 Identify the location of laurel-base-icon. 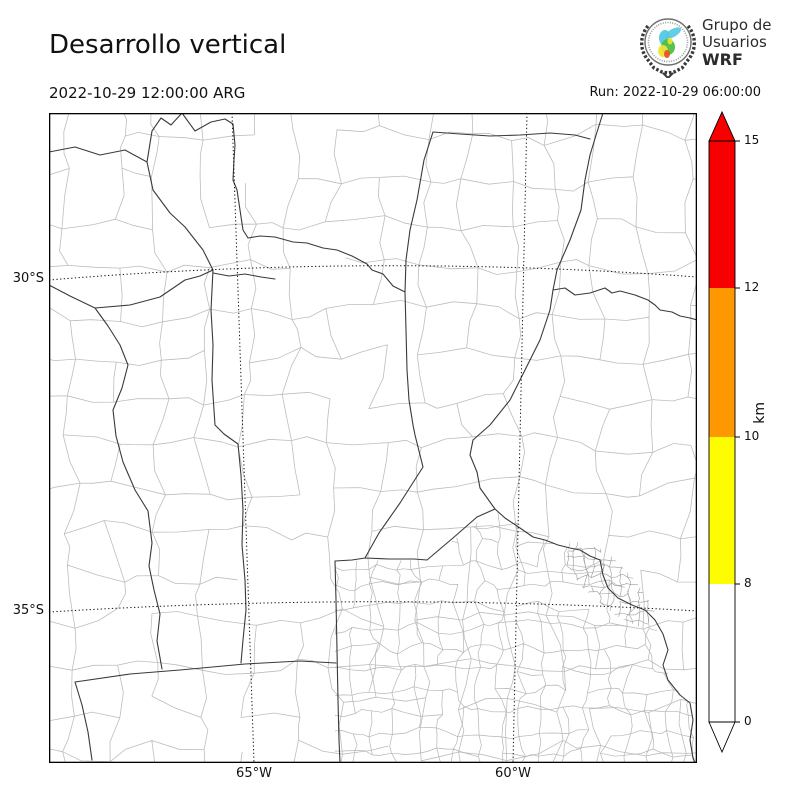
(668, 75).